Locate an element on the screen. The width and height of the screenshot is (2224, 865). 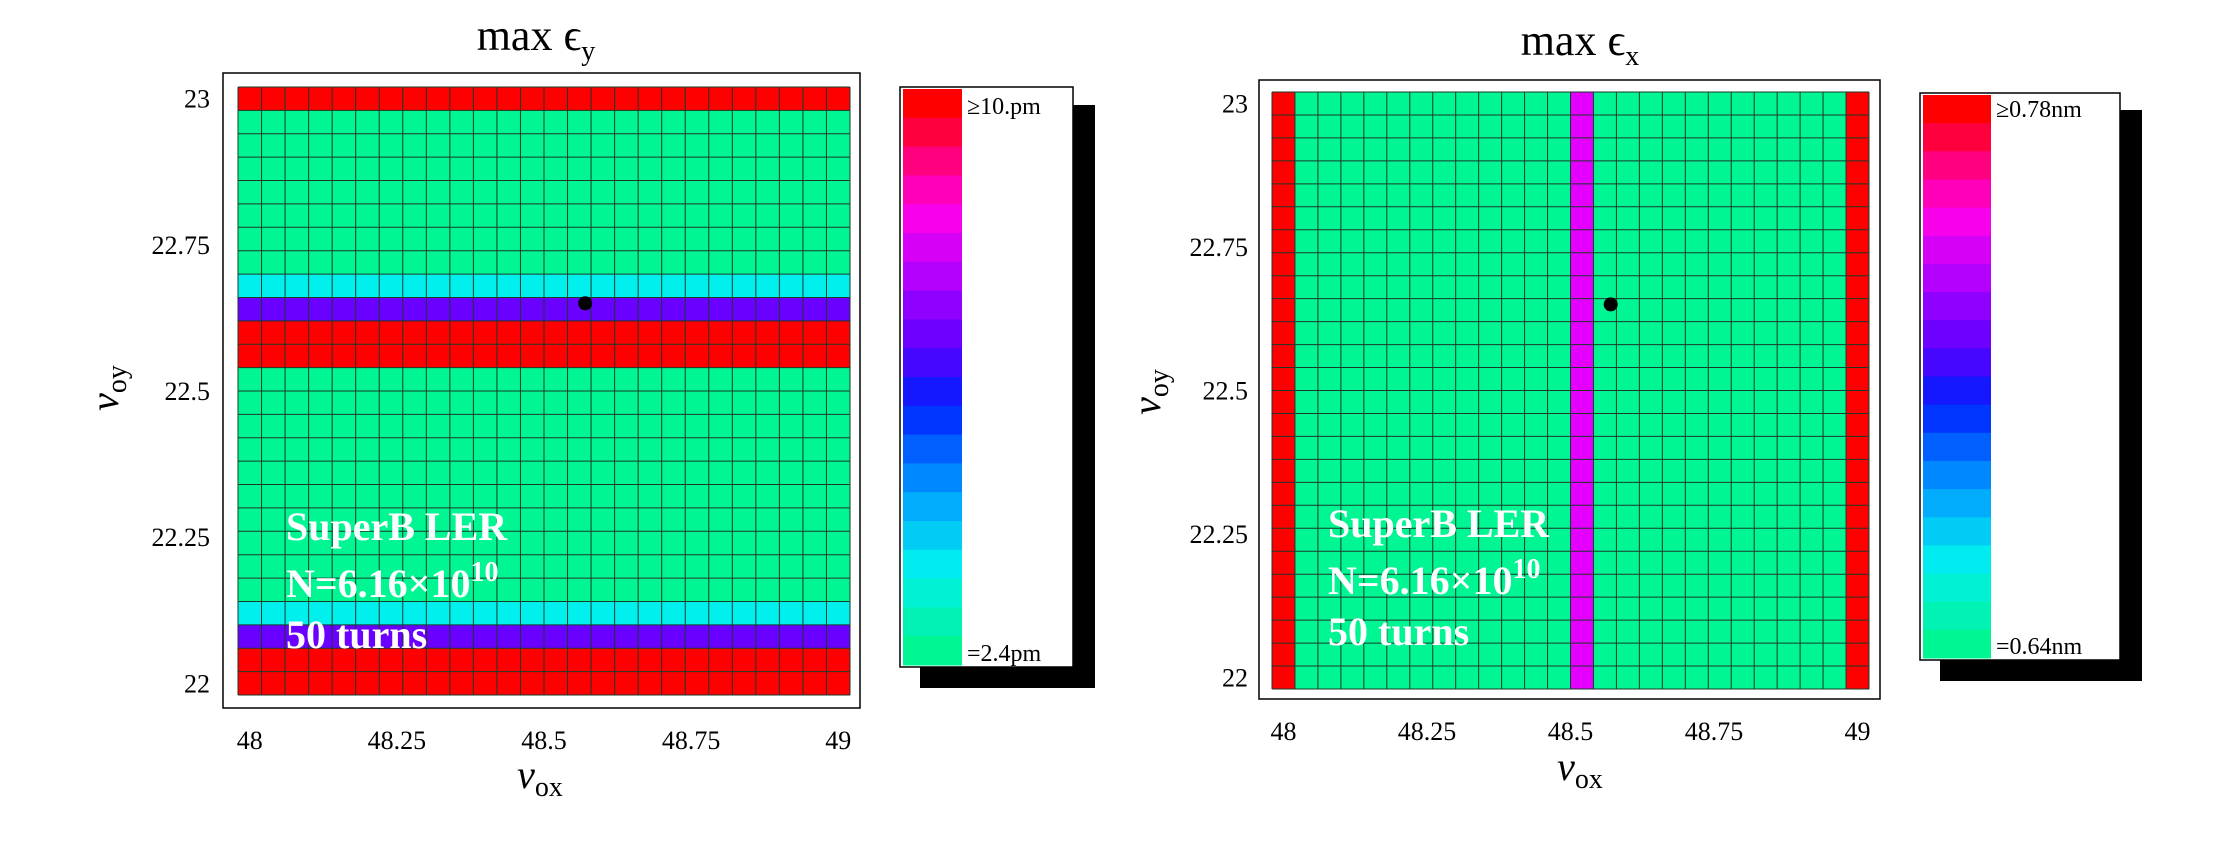
y-axis-ticks-left: 22 22.25 22.5 22.75 23 is located at coordinates (181, 392).